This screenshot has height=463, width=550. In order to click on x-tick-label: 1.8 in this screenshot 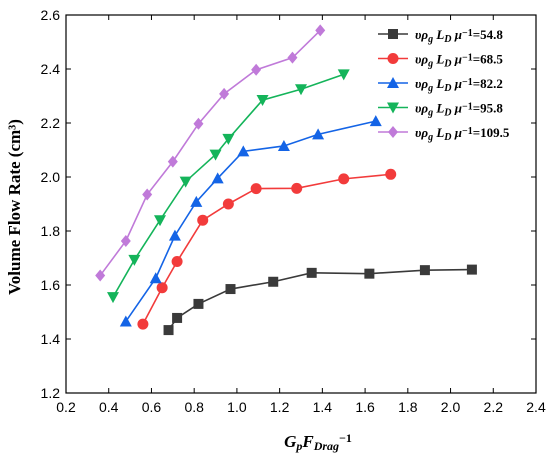, I will do `click(408, 407)`.